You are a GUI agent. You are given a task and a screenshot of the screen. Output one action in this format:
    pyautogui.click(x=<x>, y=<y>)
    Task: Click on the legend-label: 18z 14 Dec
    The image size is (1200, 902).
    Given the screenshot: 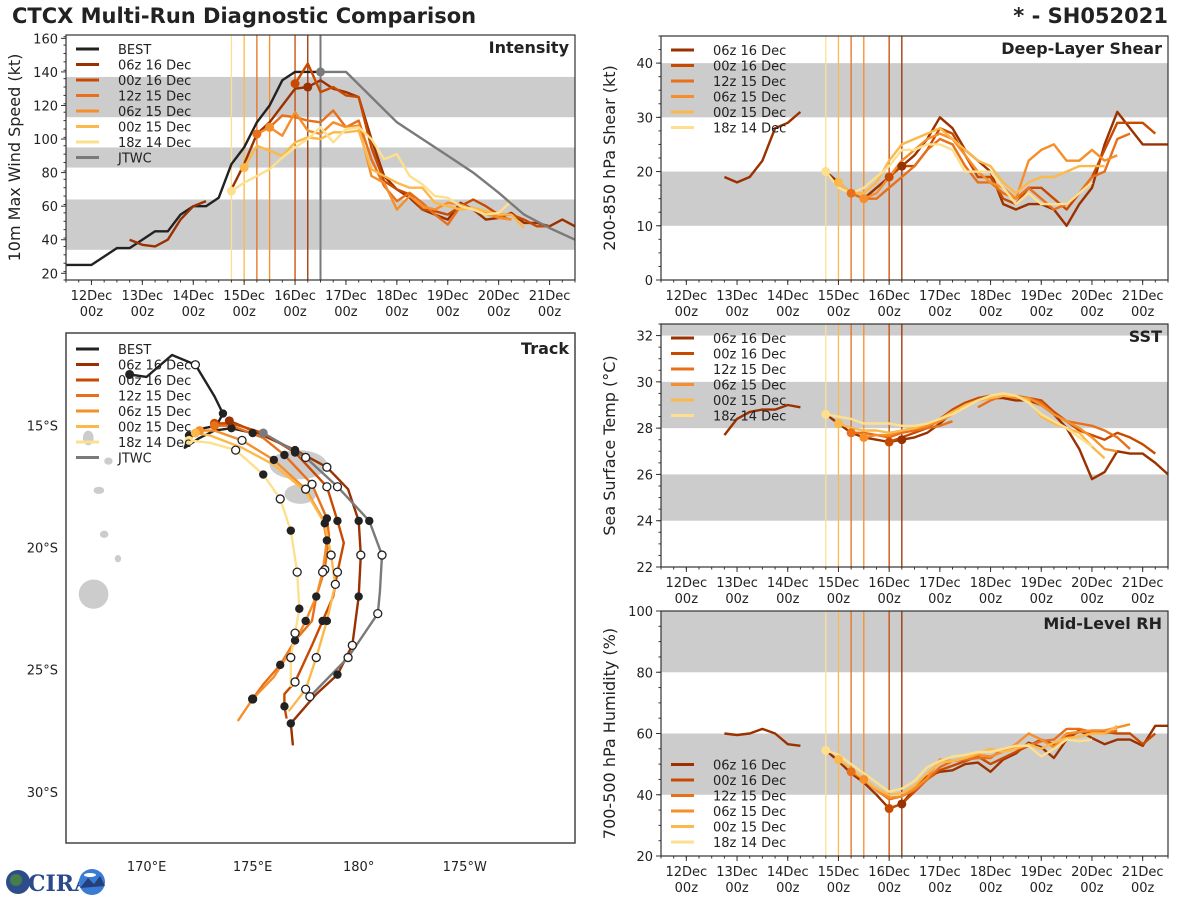 What is the action you would take?
    pyautogui.click(x=154, y=143)
    